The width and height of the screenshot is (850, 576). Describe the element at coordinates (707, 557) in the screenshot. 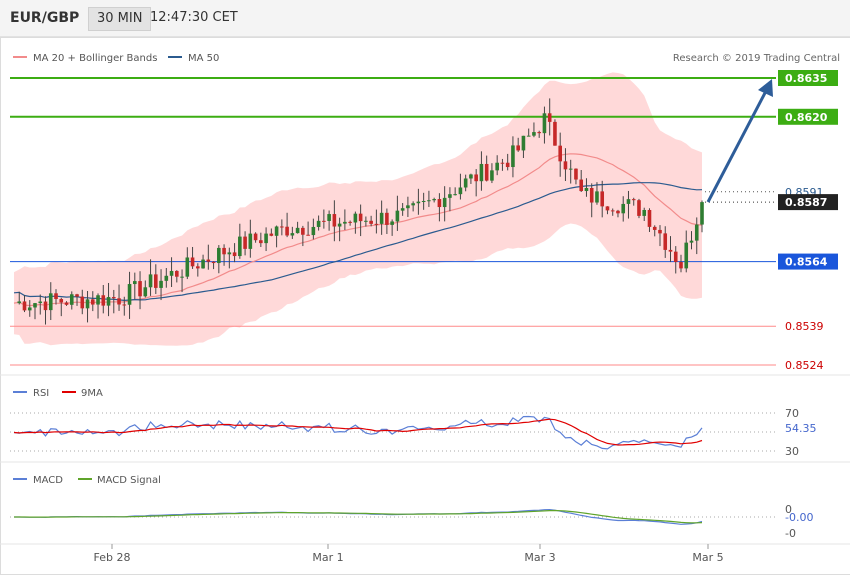

I see `x-tick-label: Mar 5` at that location.